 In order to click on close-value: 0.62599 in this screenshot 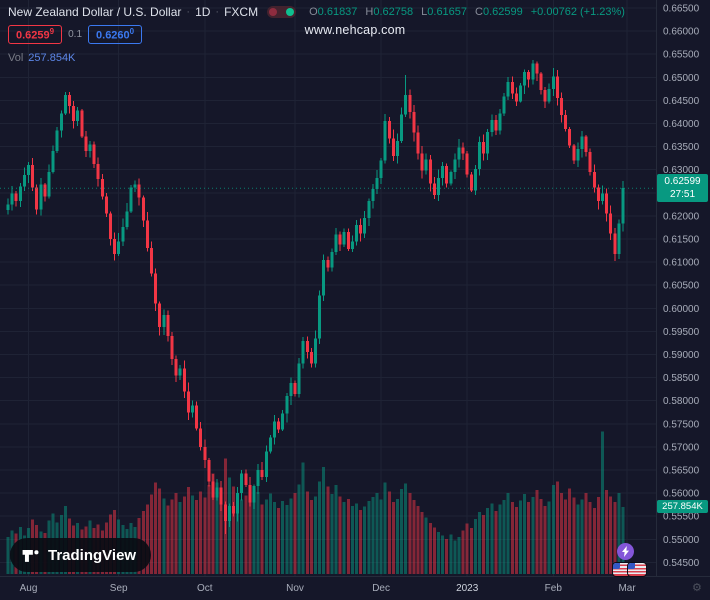, I will do `click(502, 12)`.